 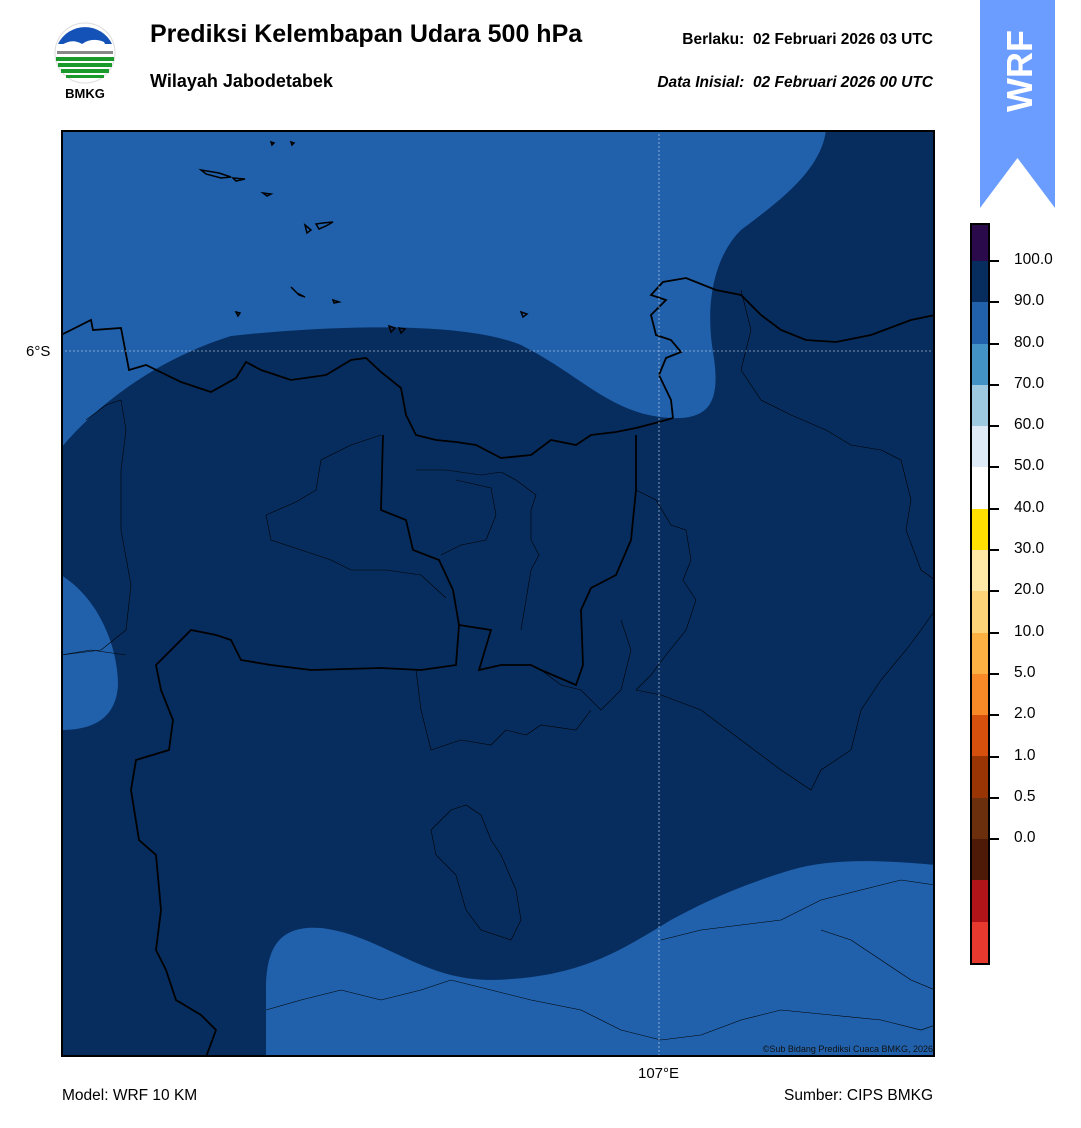 I want to click on colorbar-label: 50.0, so click(x=1029, y=466).